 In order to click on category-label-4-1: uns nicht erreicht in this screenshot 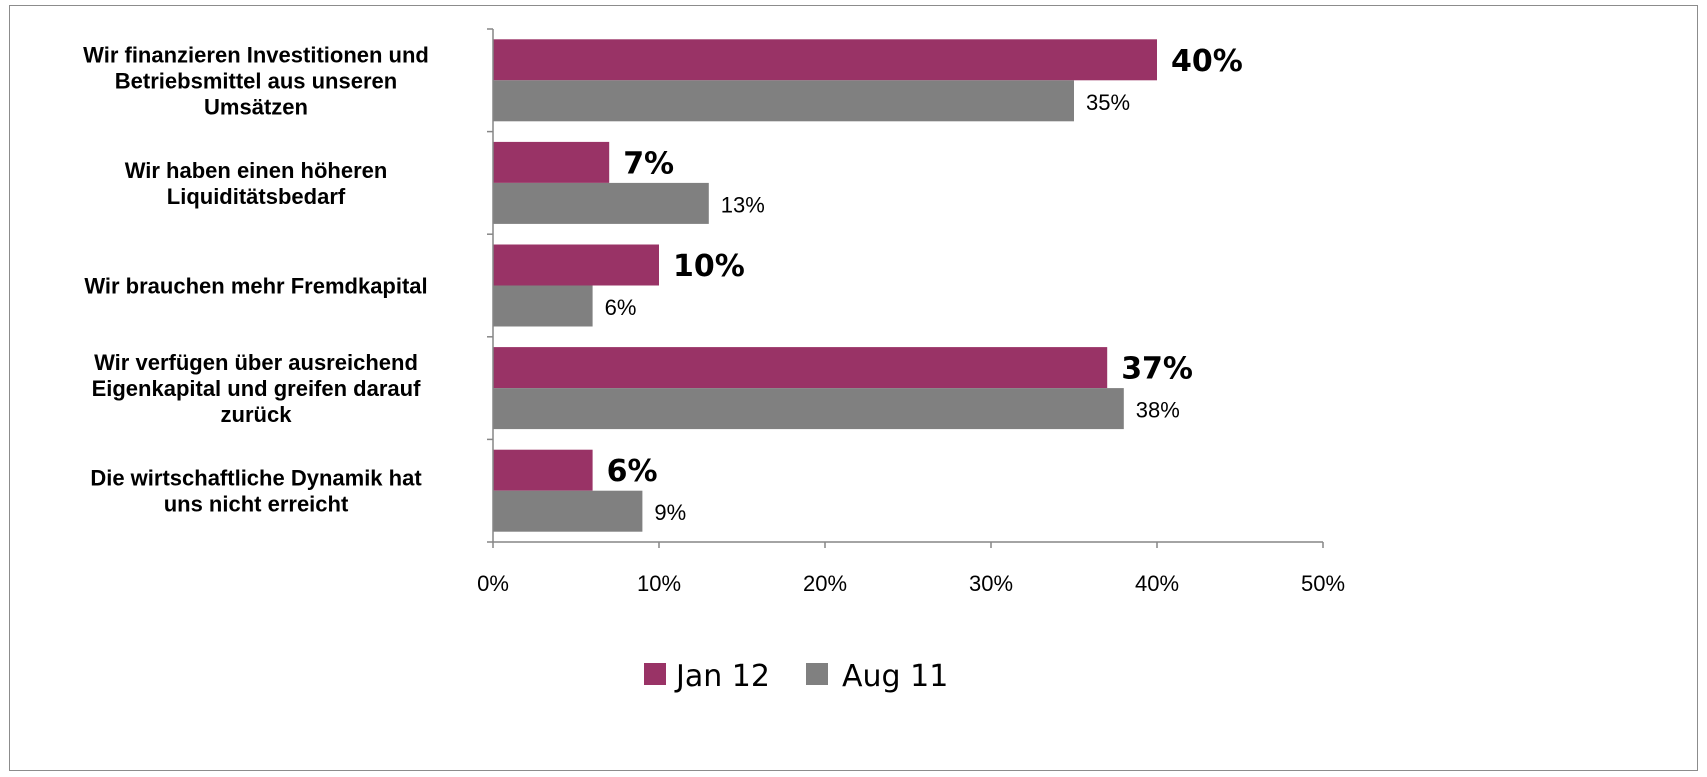, I will do `click(256, 504)`.